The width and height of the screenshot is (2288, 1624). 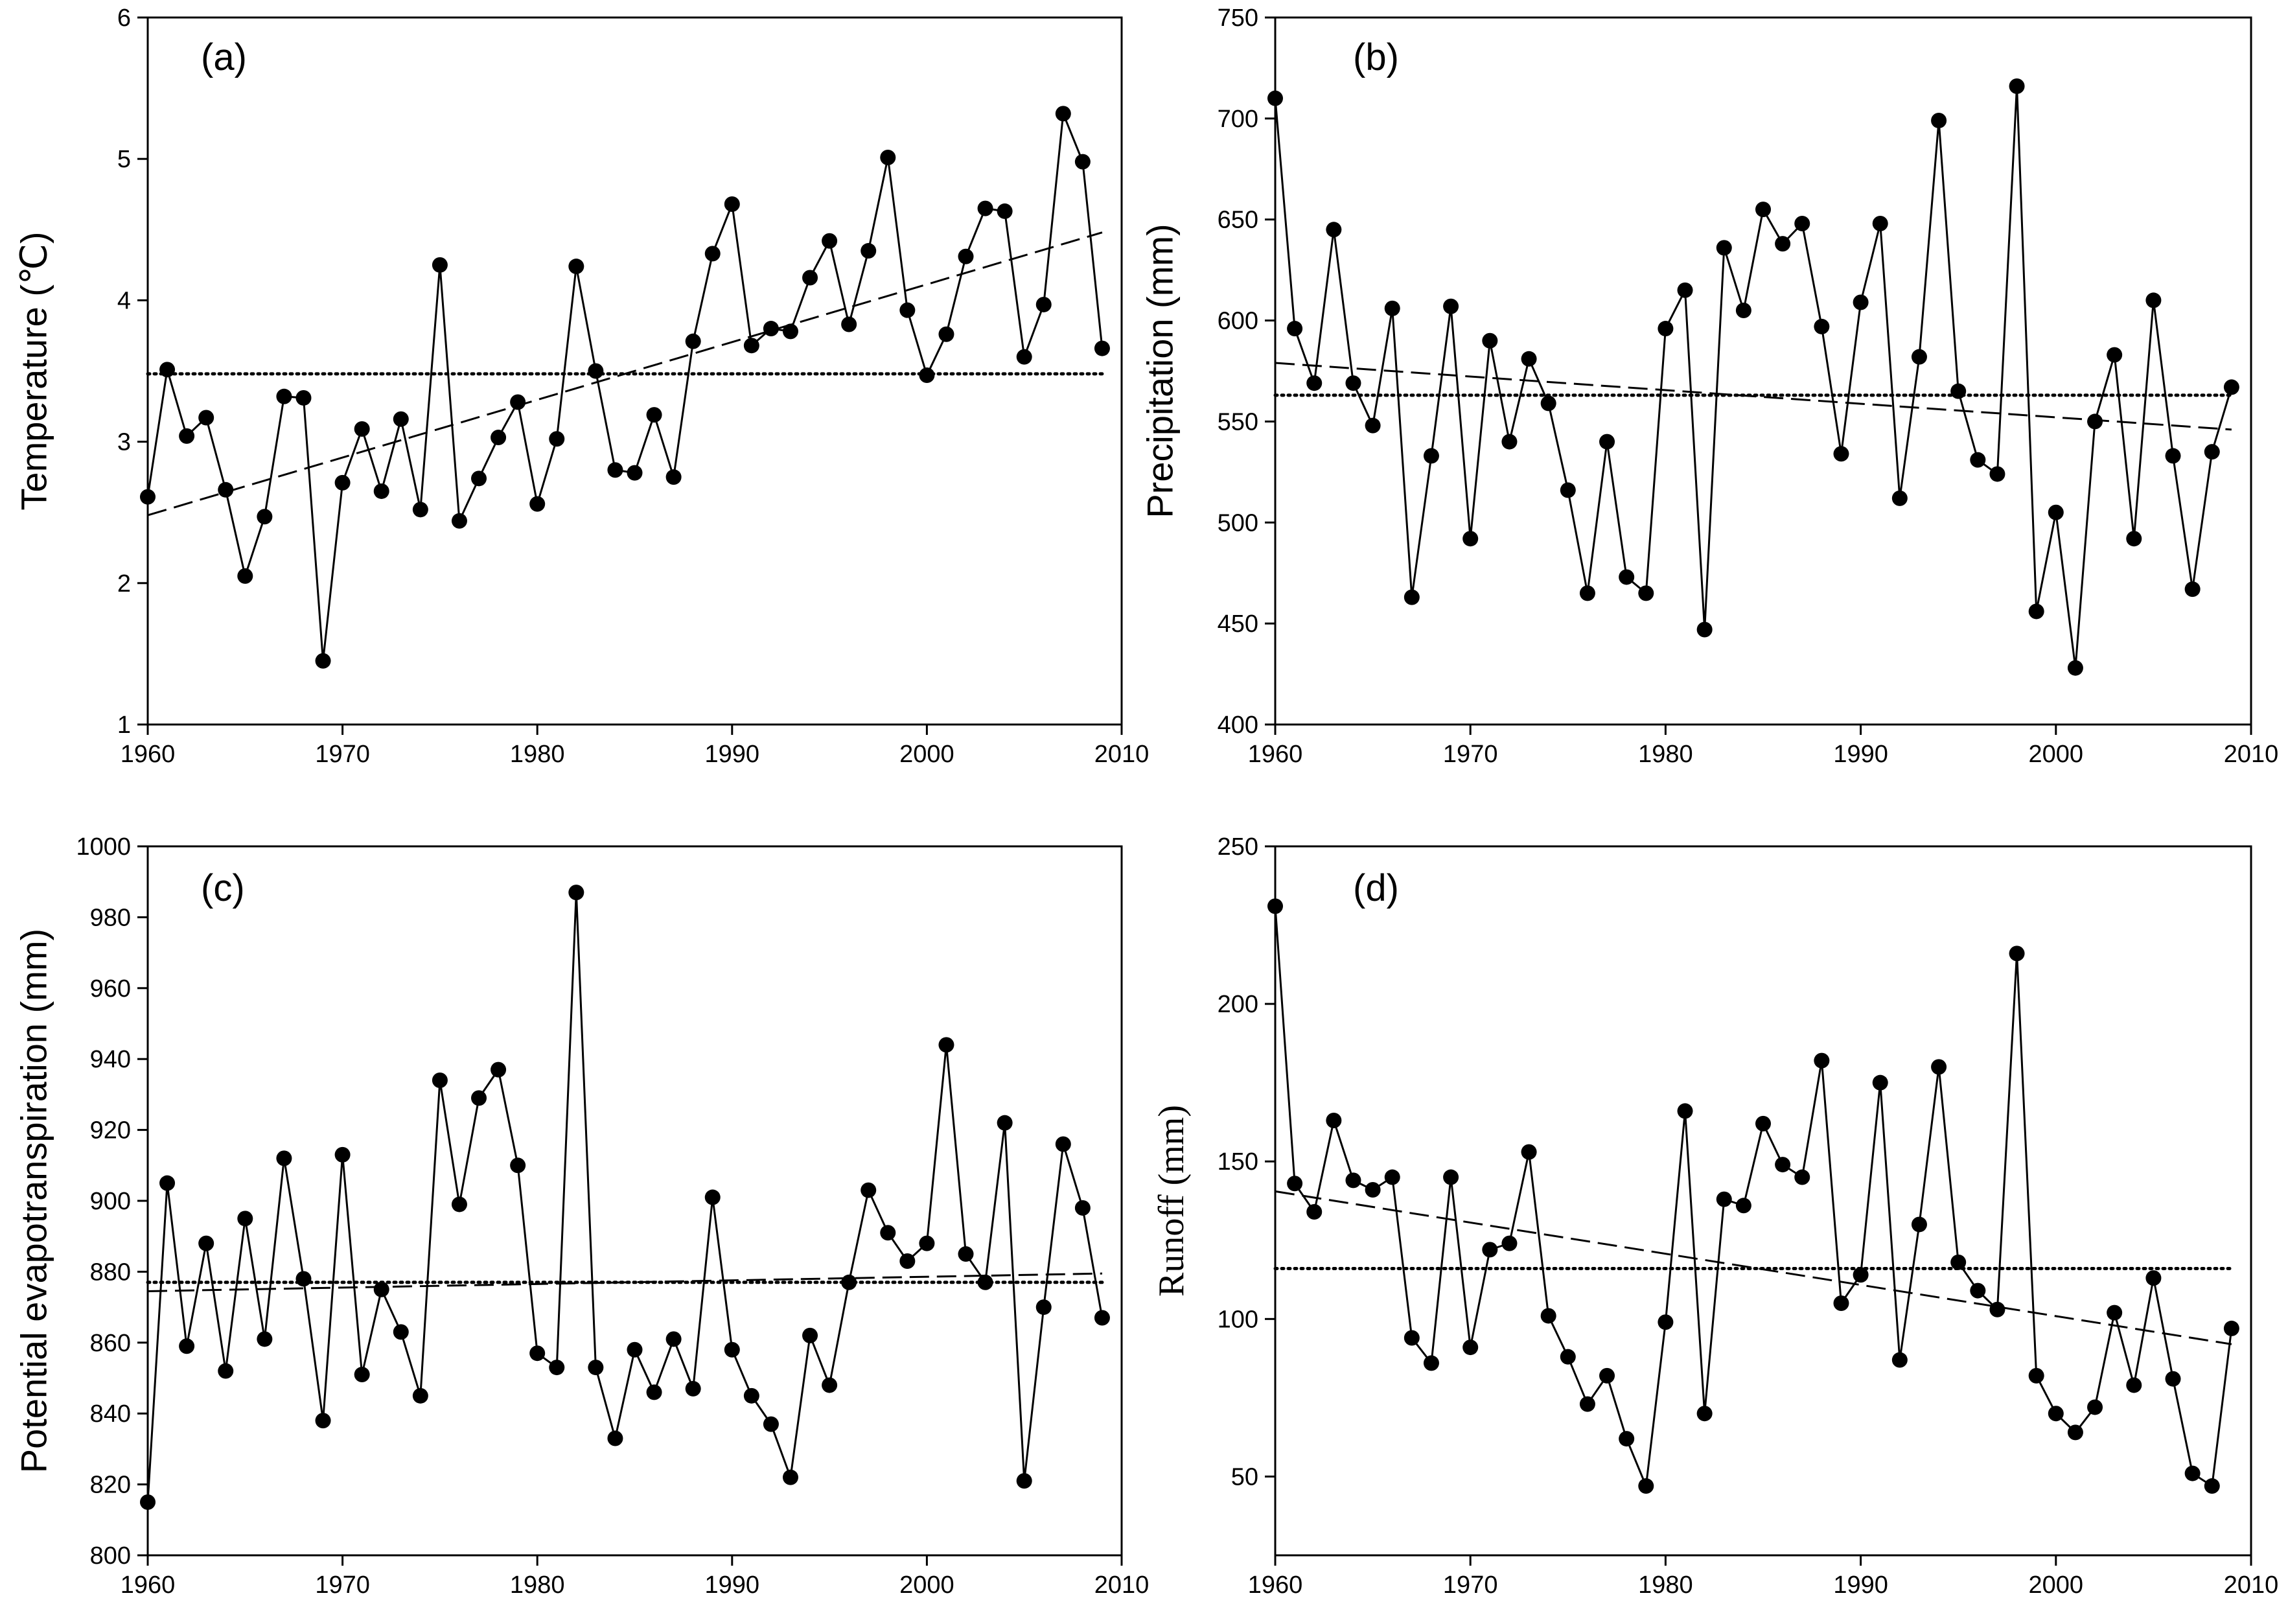 I want to click on panel-label: (c), so click(x=223, y=888).